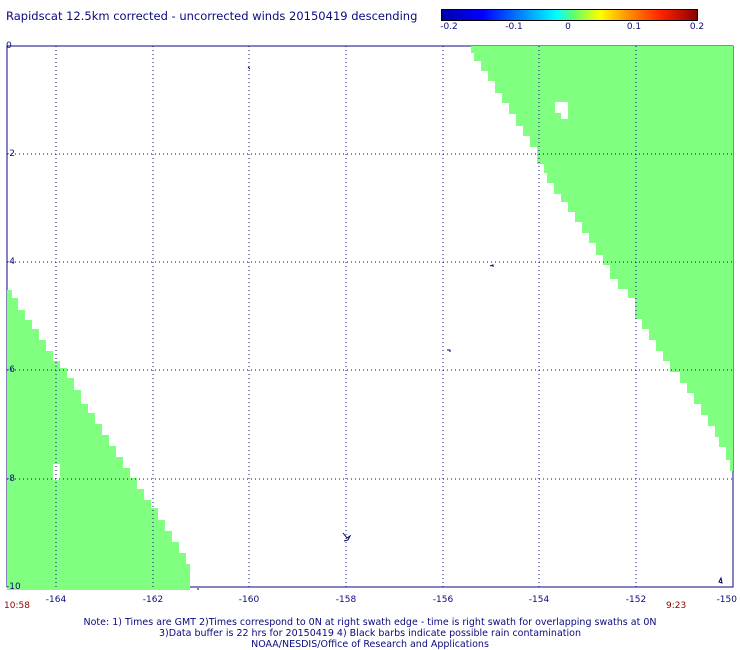 The height and width of the screenshot is (650, 740). Describe the element at coordinates (10, 370) in the screenshot. I see `lat-label-6: -6` at that location.